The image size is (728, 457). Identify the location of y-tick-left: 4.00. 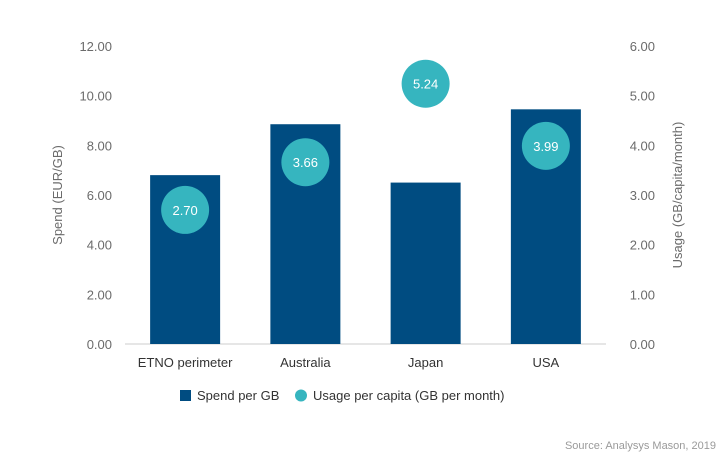
(99, 245).